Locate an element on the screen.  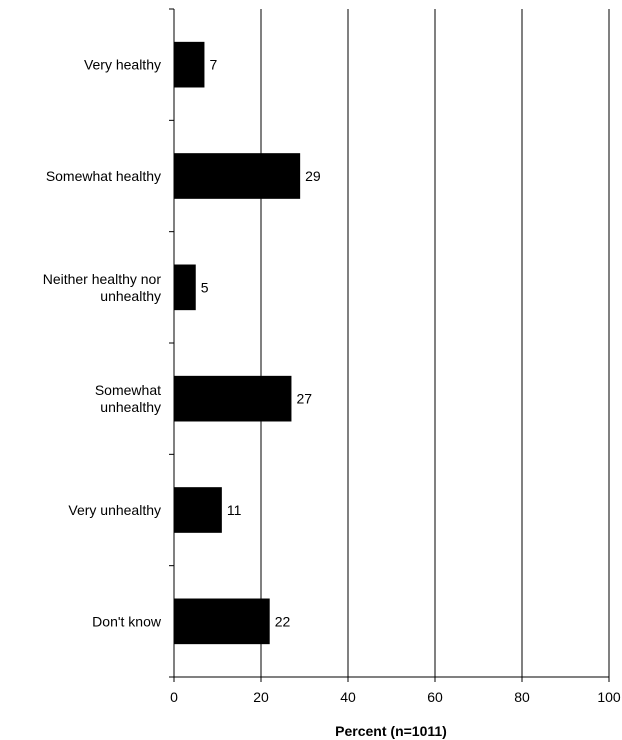
x-tick-label: 0 is located at coordinates (174, 697).